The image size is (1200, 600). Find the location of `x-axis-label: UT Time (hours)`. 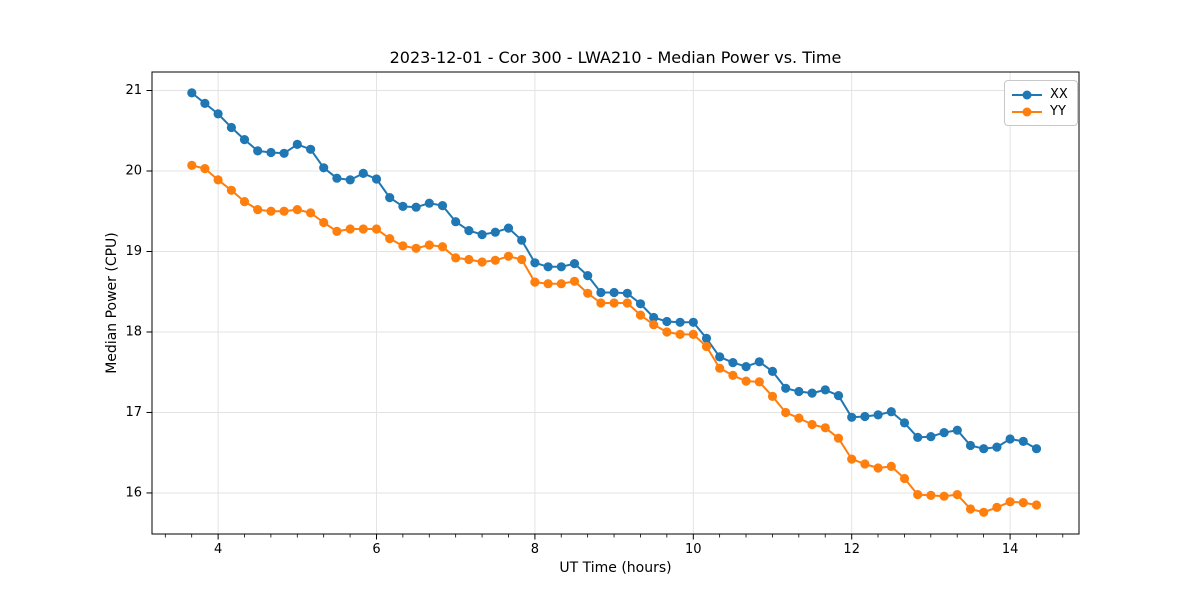

x-axis-label: UT Time (hours) is located at coordinates (615, 568).